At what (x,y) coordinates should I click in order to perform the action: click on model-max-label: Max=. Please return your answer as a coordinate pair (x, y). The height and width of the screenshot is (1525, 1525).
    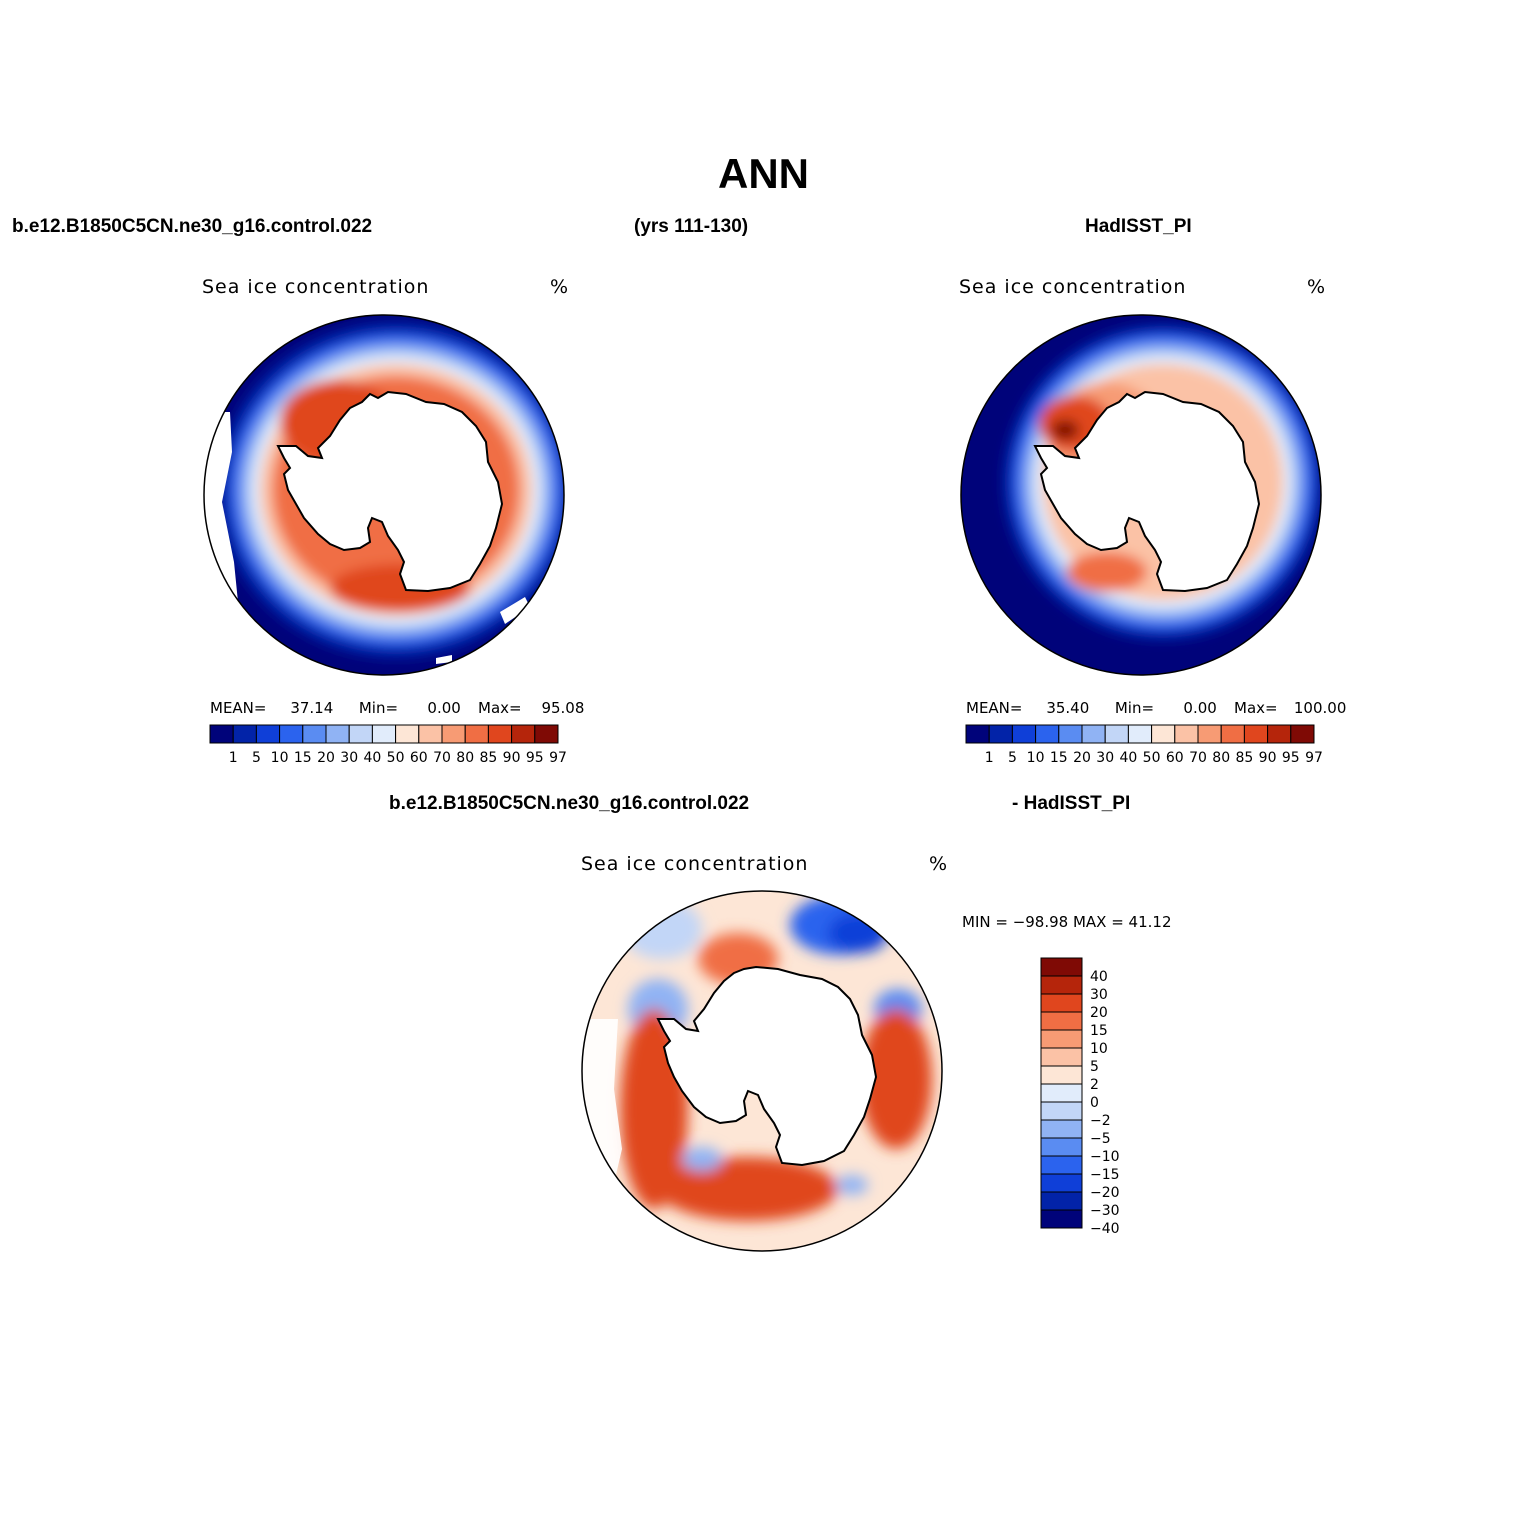
    Looking at the image, I should click on (500, 708).